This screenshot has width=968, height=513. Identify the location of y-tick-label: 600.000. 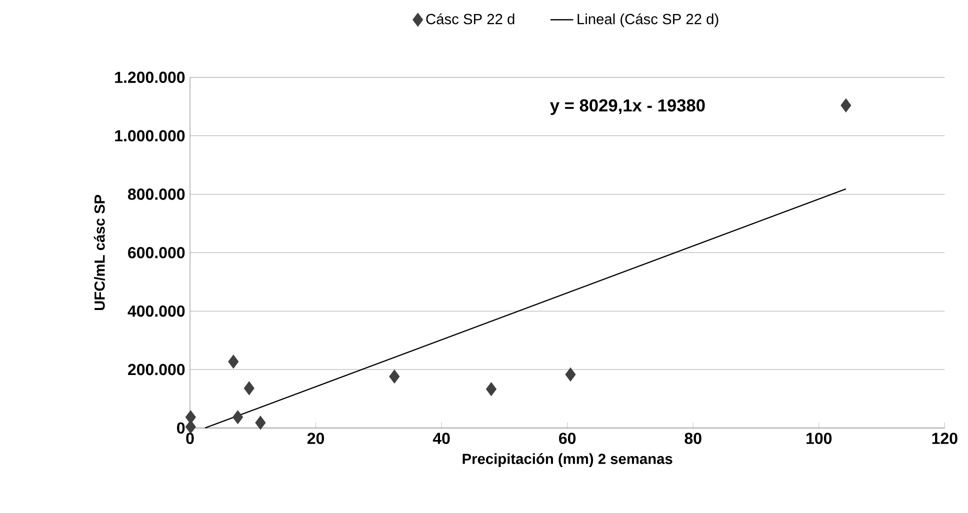
(156, 252).